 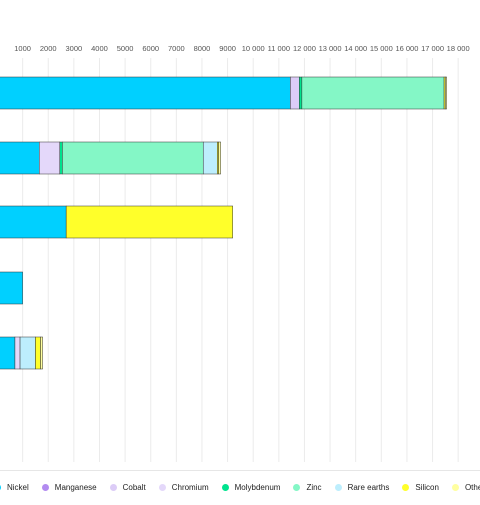 I want to click on x-tick-label: 1000, so click(x=22, y=48).